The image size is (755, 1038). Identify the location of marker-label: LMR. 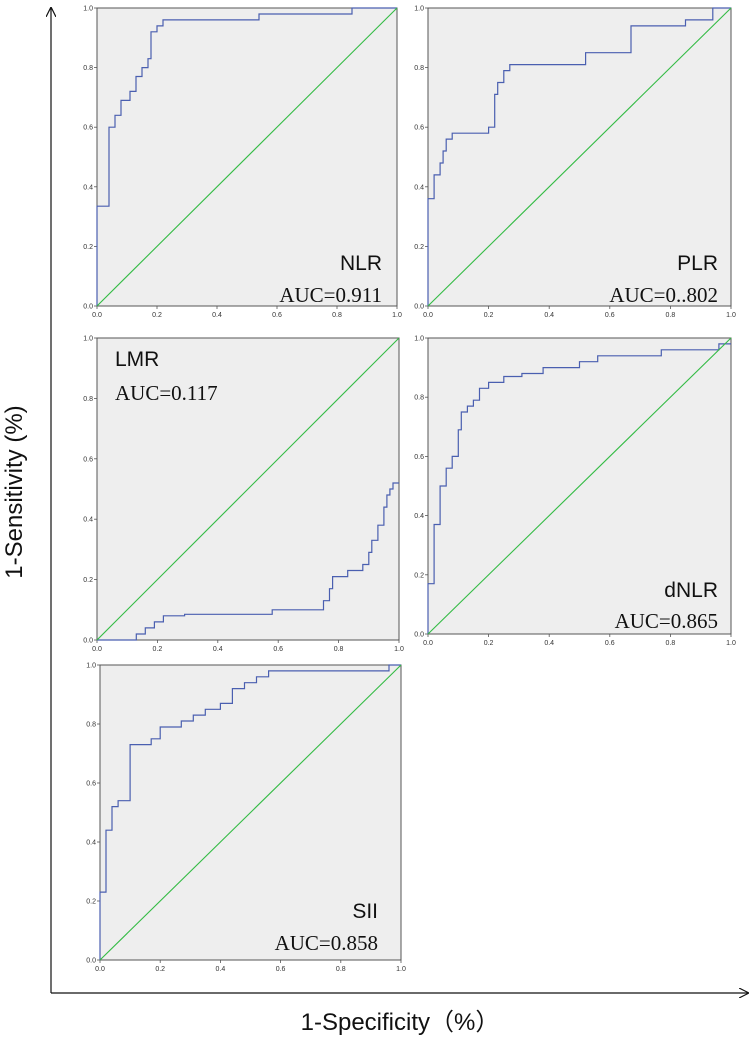
(137, 359).